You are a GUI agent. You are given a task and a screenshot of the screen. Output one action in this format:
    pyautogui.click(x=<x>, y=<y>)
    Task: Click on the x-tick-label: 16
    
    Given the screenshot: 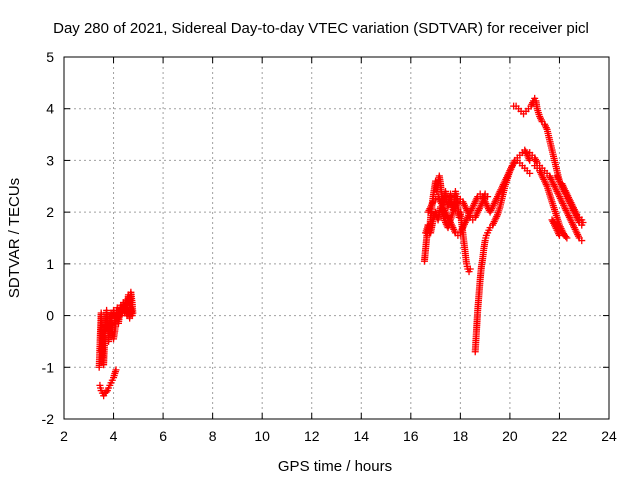 What is the action you would take?
    pyautogui.click(x=411, y=436)
    